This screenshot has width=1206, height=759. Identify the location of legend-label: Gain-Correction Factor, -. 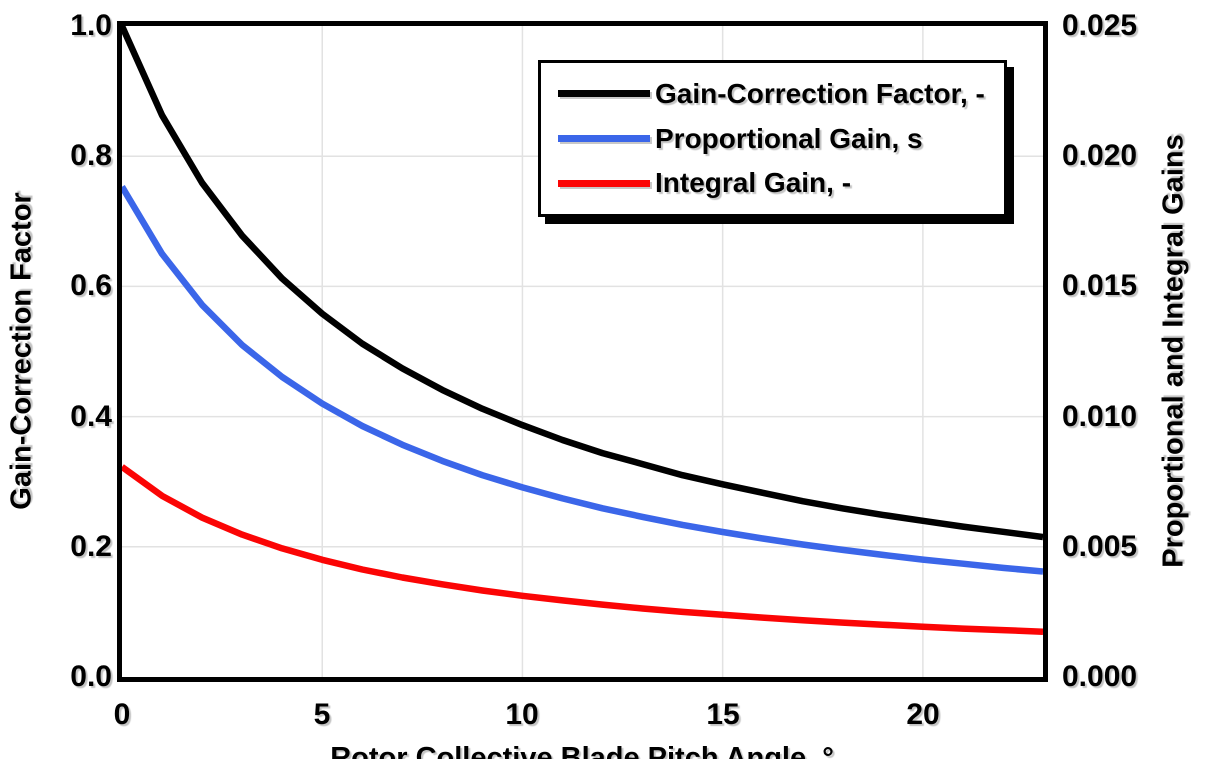
(820, 93).